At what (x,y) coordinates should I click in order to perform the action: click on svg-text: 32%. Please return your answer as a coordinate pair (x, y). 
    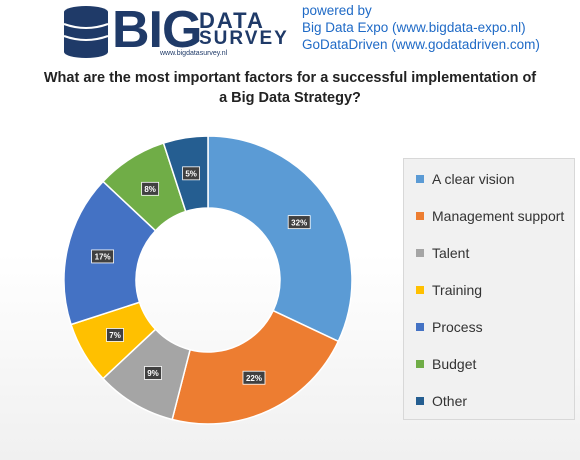
    Looking at the image, I should click on (299, 222).